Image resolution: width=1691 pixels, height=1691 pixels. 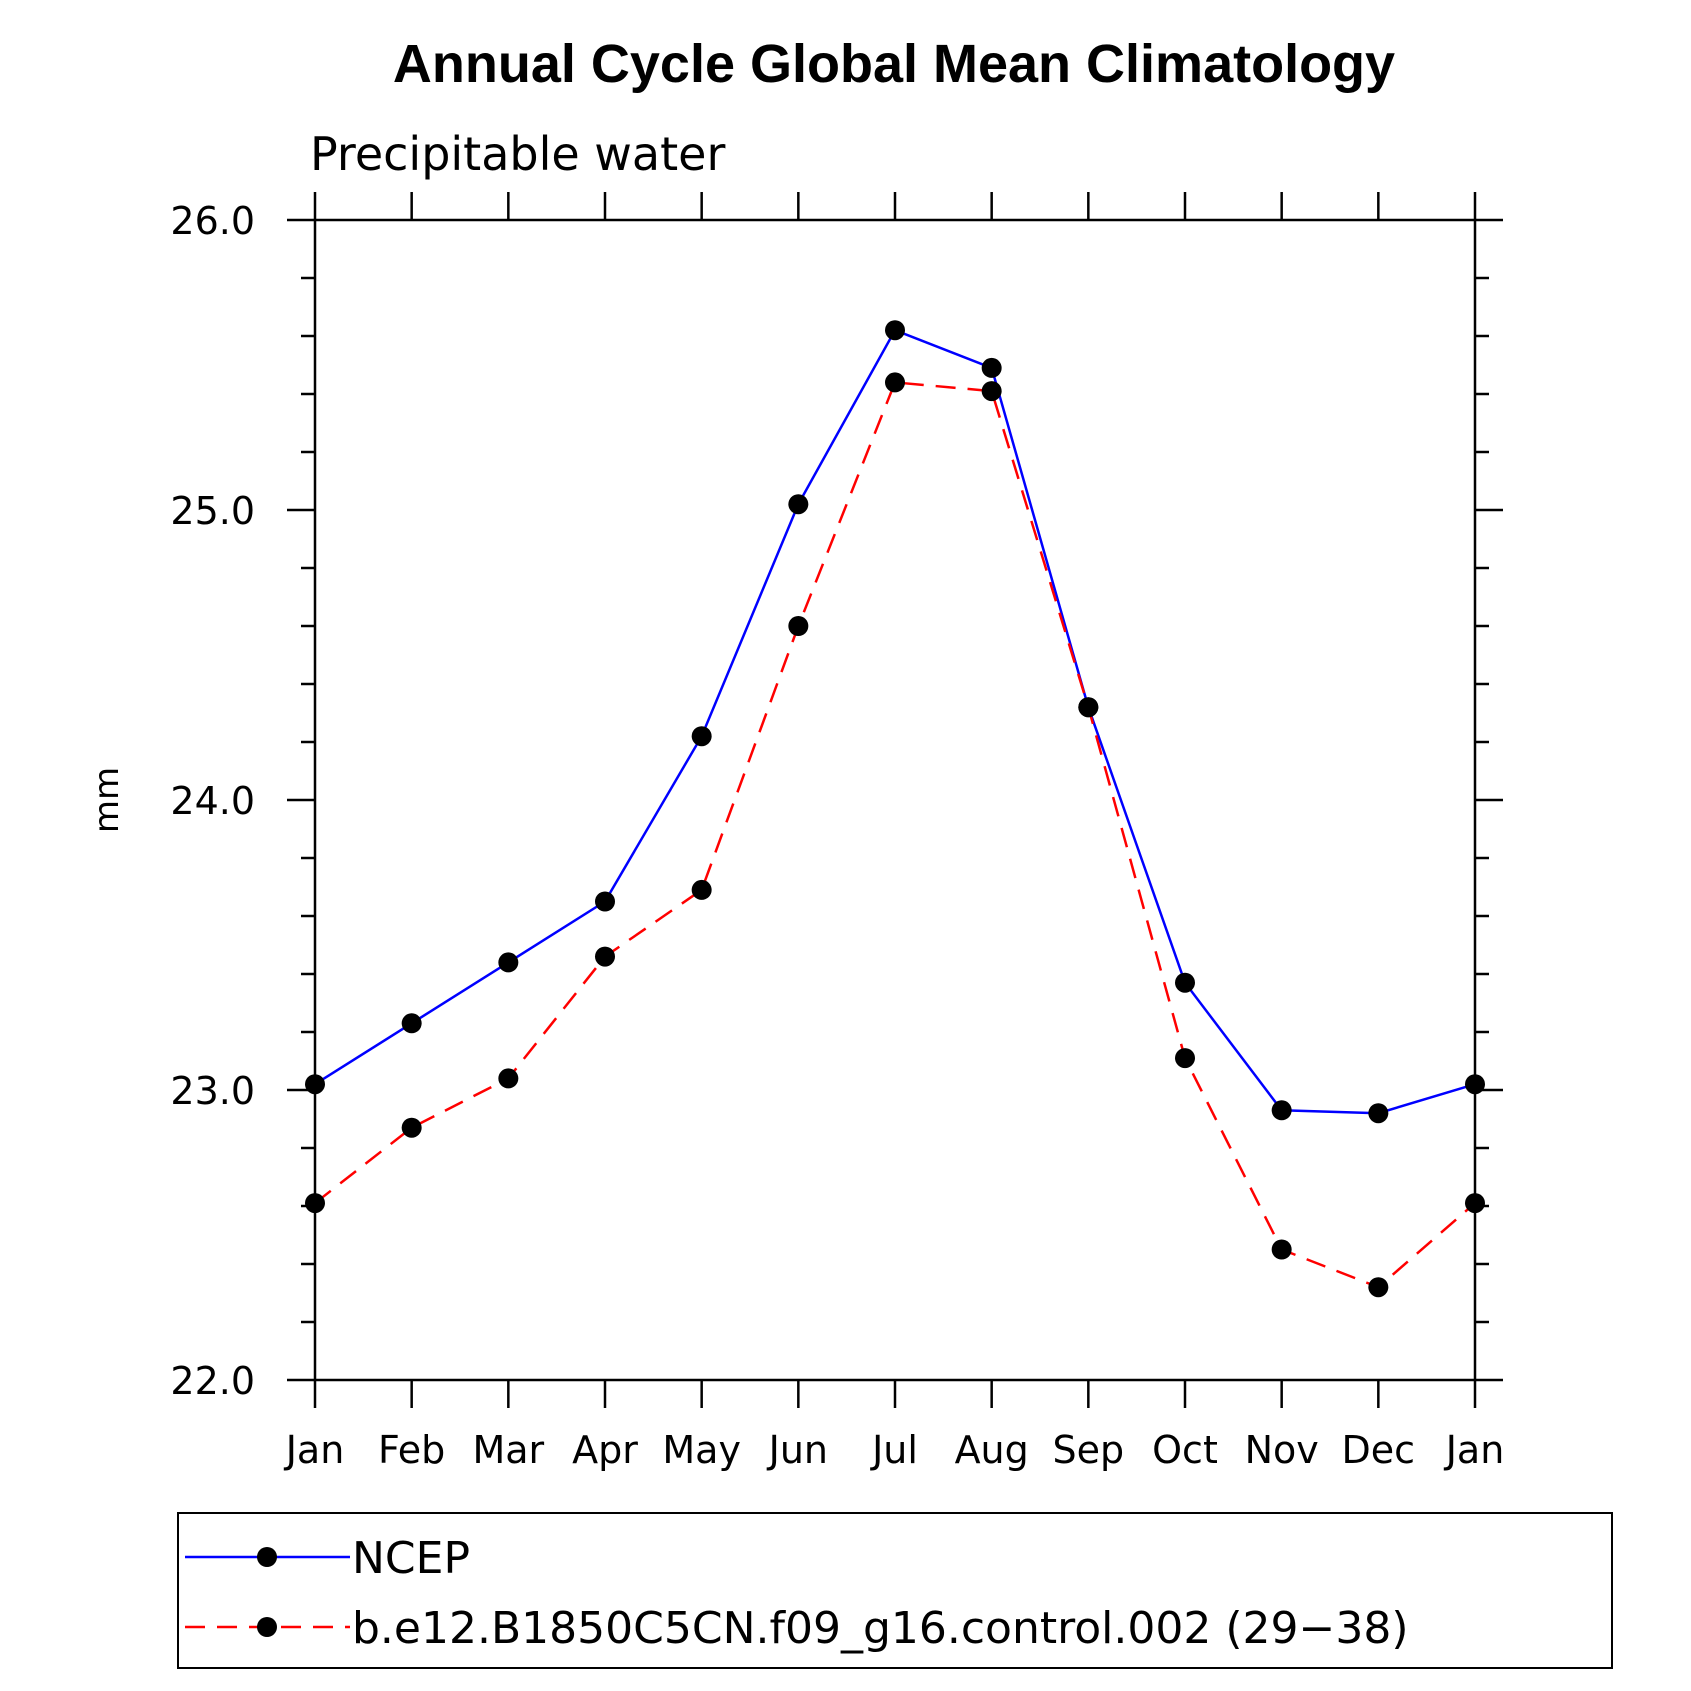 I want to click on legend-marker-ncep, so click(x=267, y=1557).